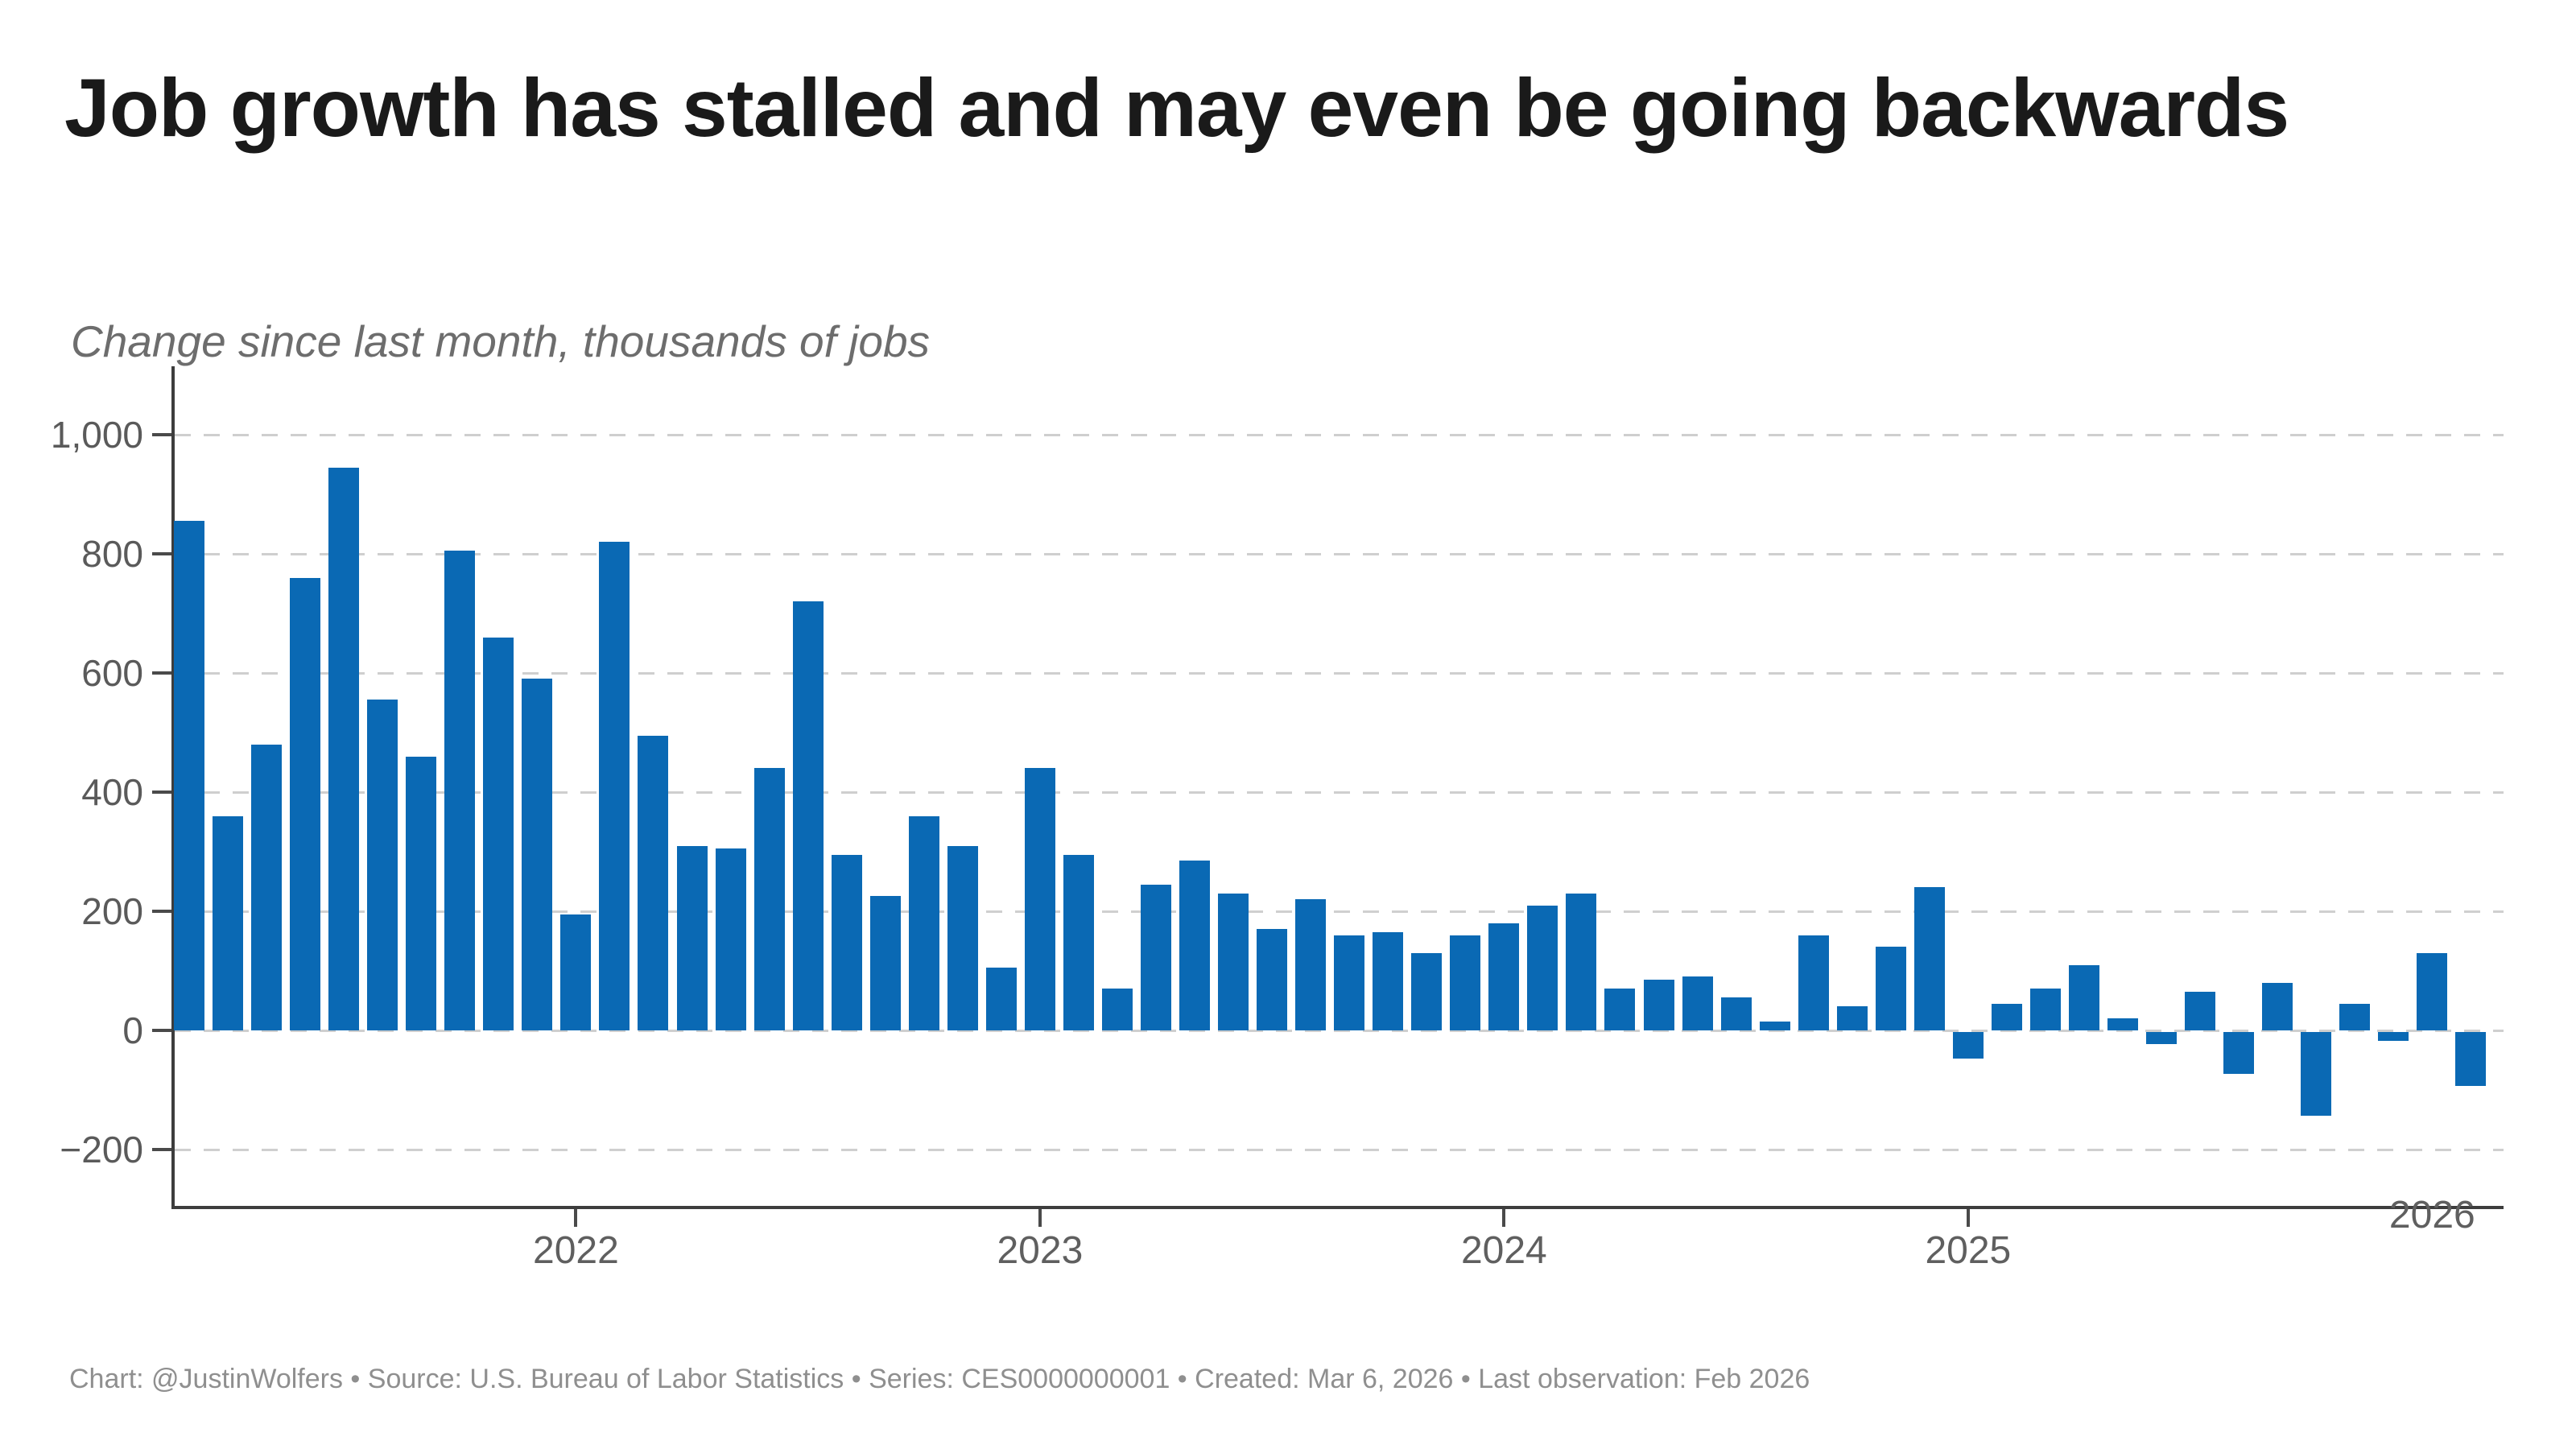 The width and height of the screenshot is (2576, 1449). I want to click on bar-may-2025, so click(2122, 1024).